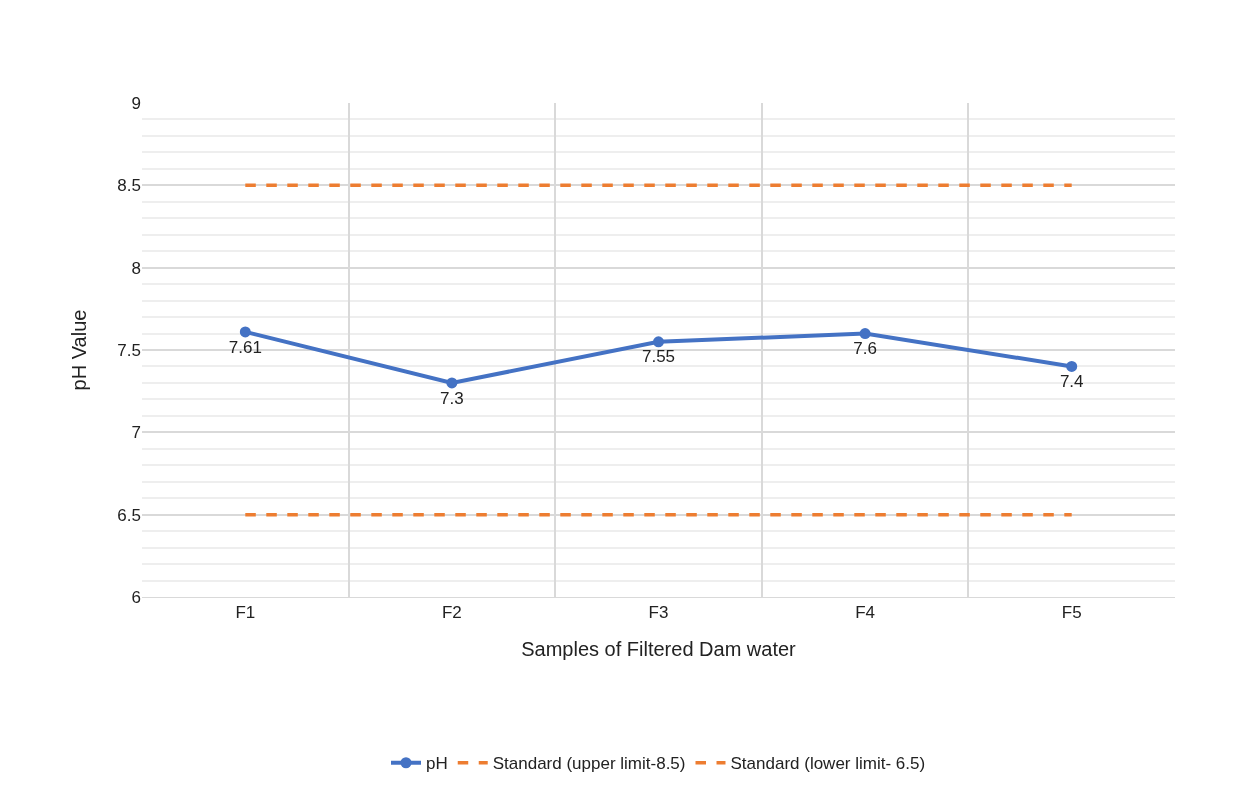  Describe the element at coordinates (129, 350) in the screenshot. I see `y-tick-label: 7.5` at that location.